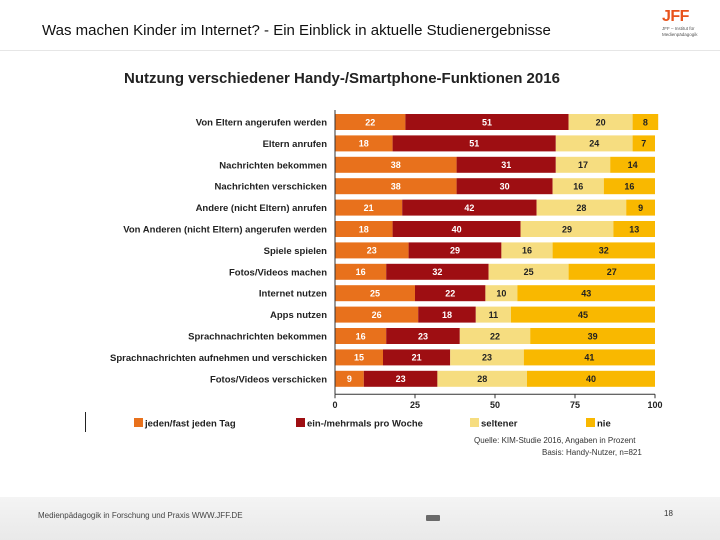 The height and width of the screenshot is (540, 720). Describe the element at coordinates (433, 518) in the screenshot. I see `footer-mark` at that location.